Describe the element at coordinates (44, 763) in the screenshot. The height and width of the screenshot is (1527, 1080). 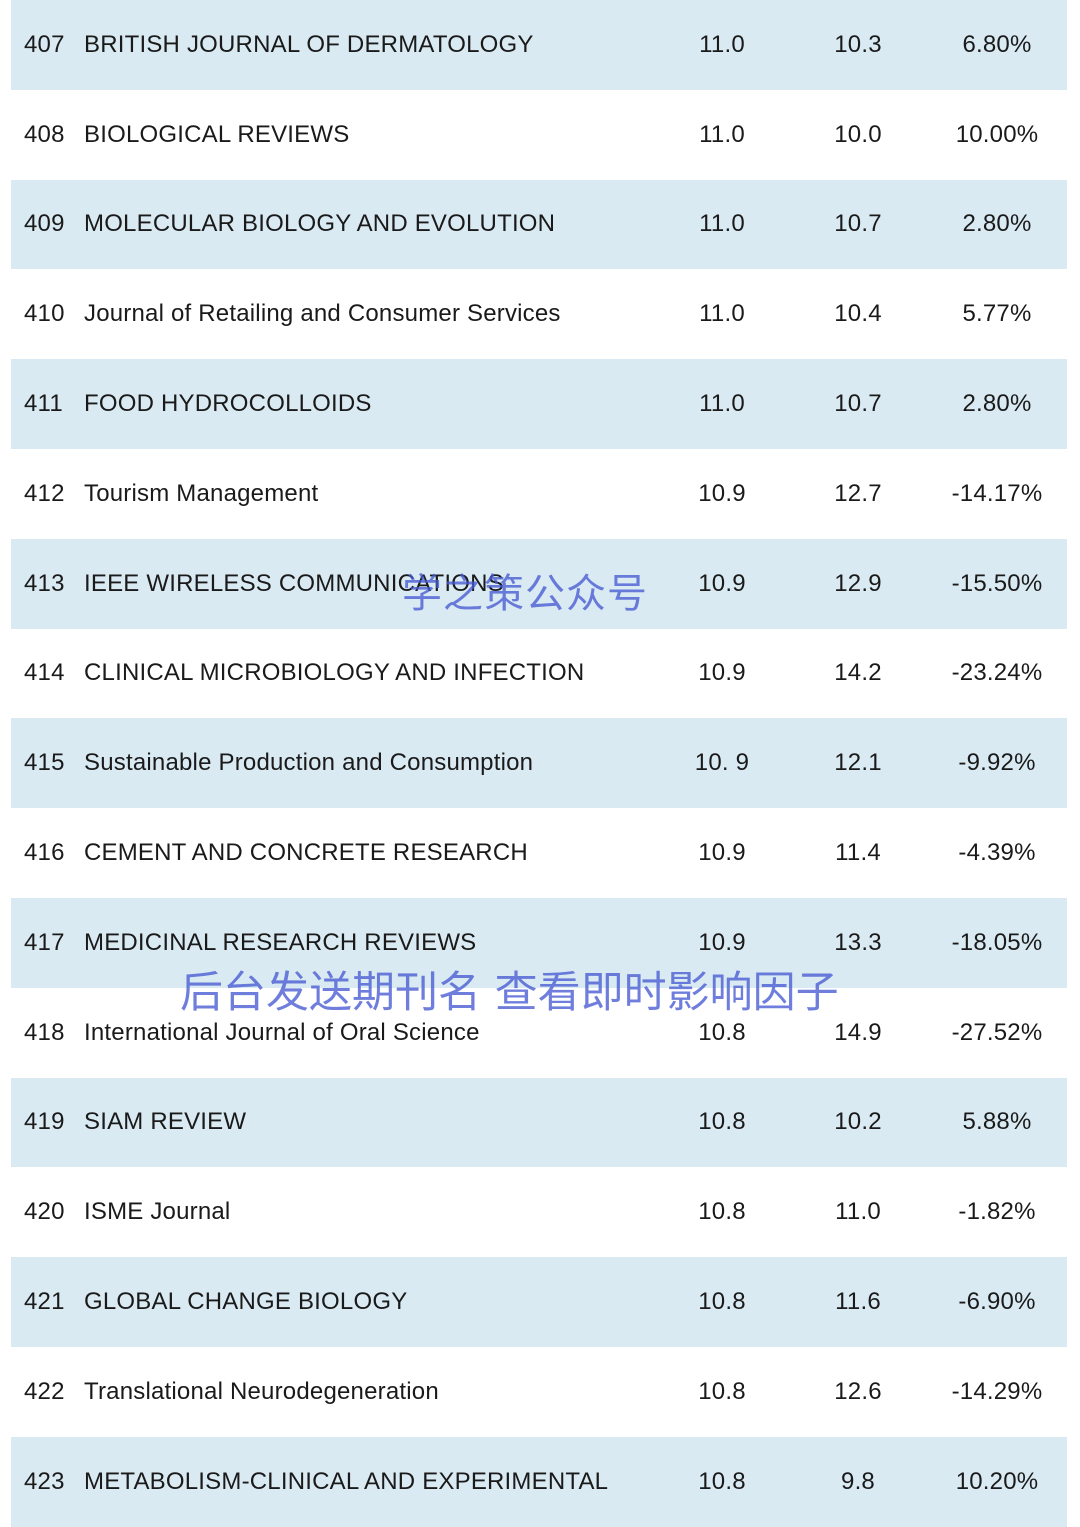
I see `rank-cell: 415` at that location.